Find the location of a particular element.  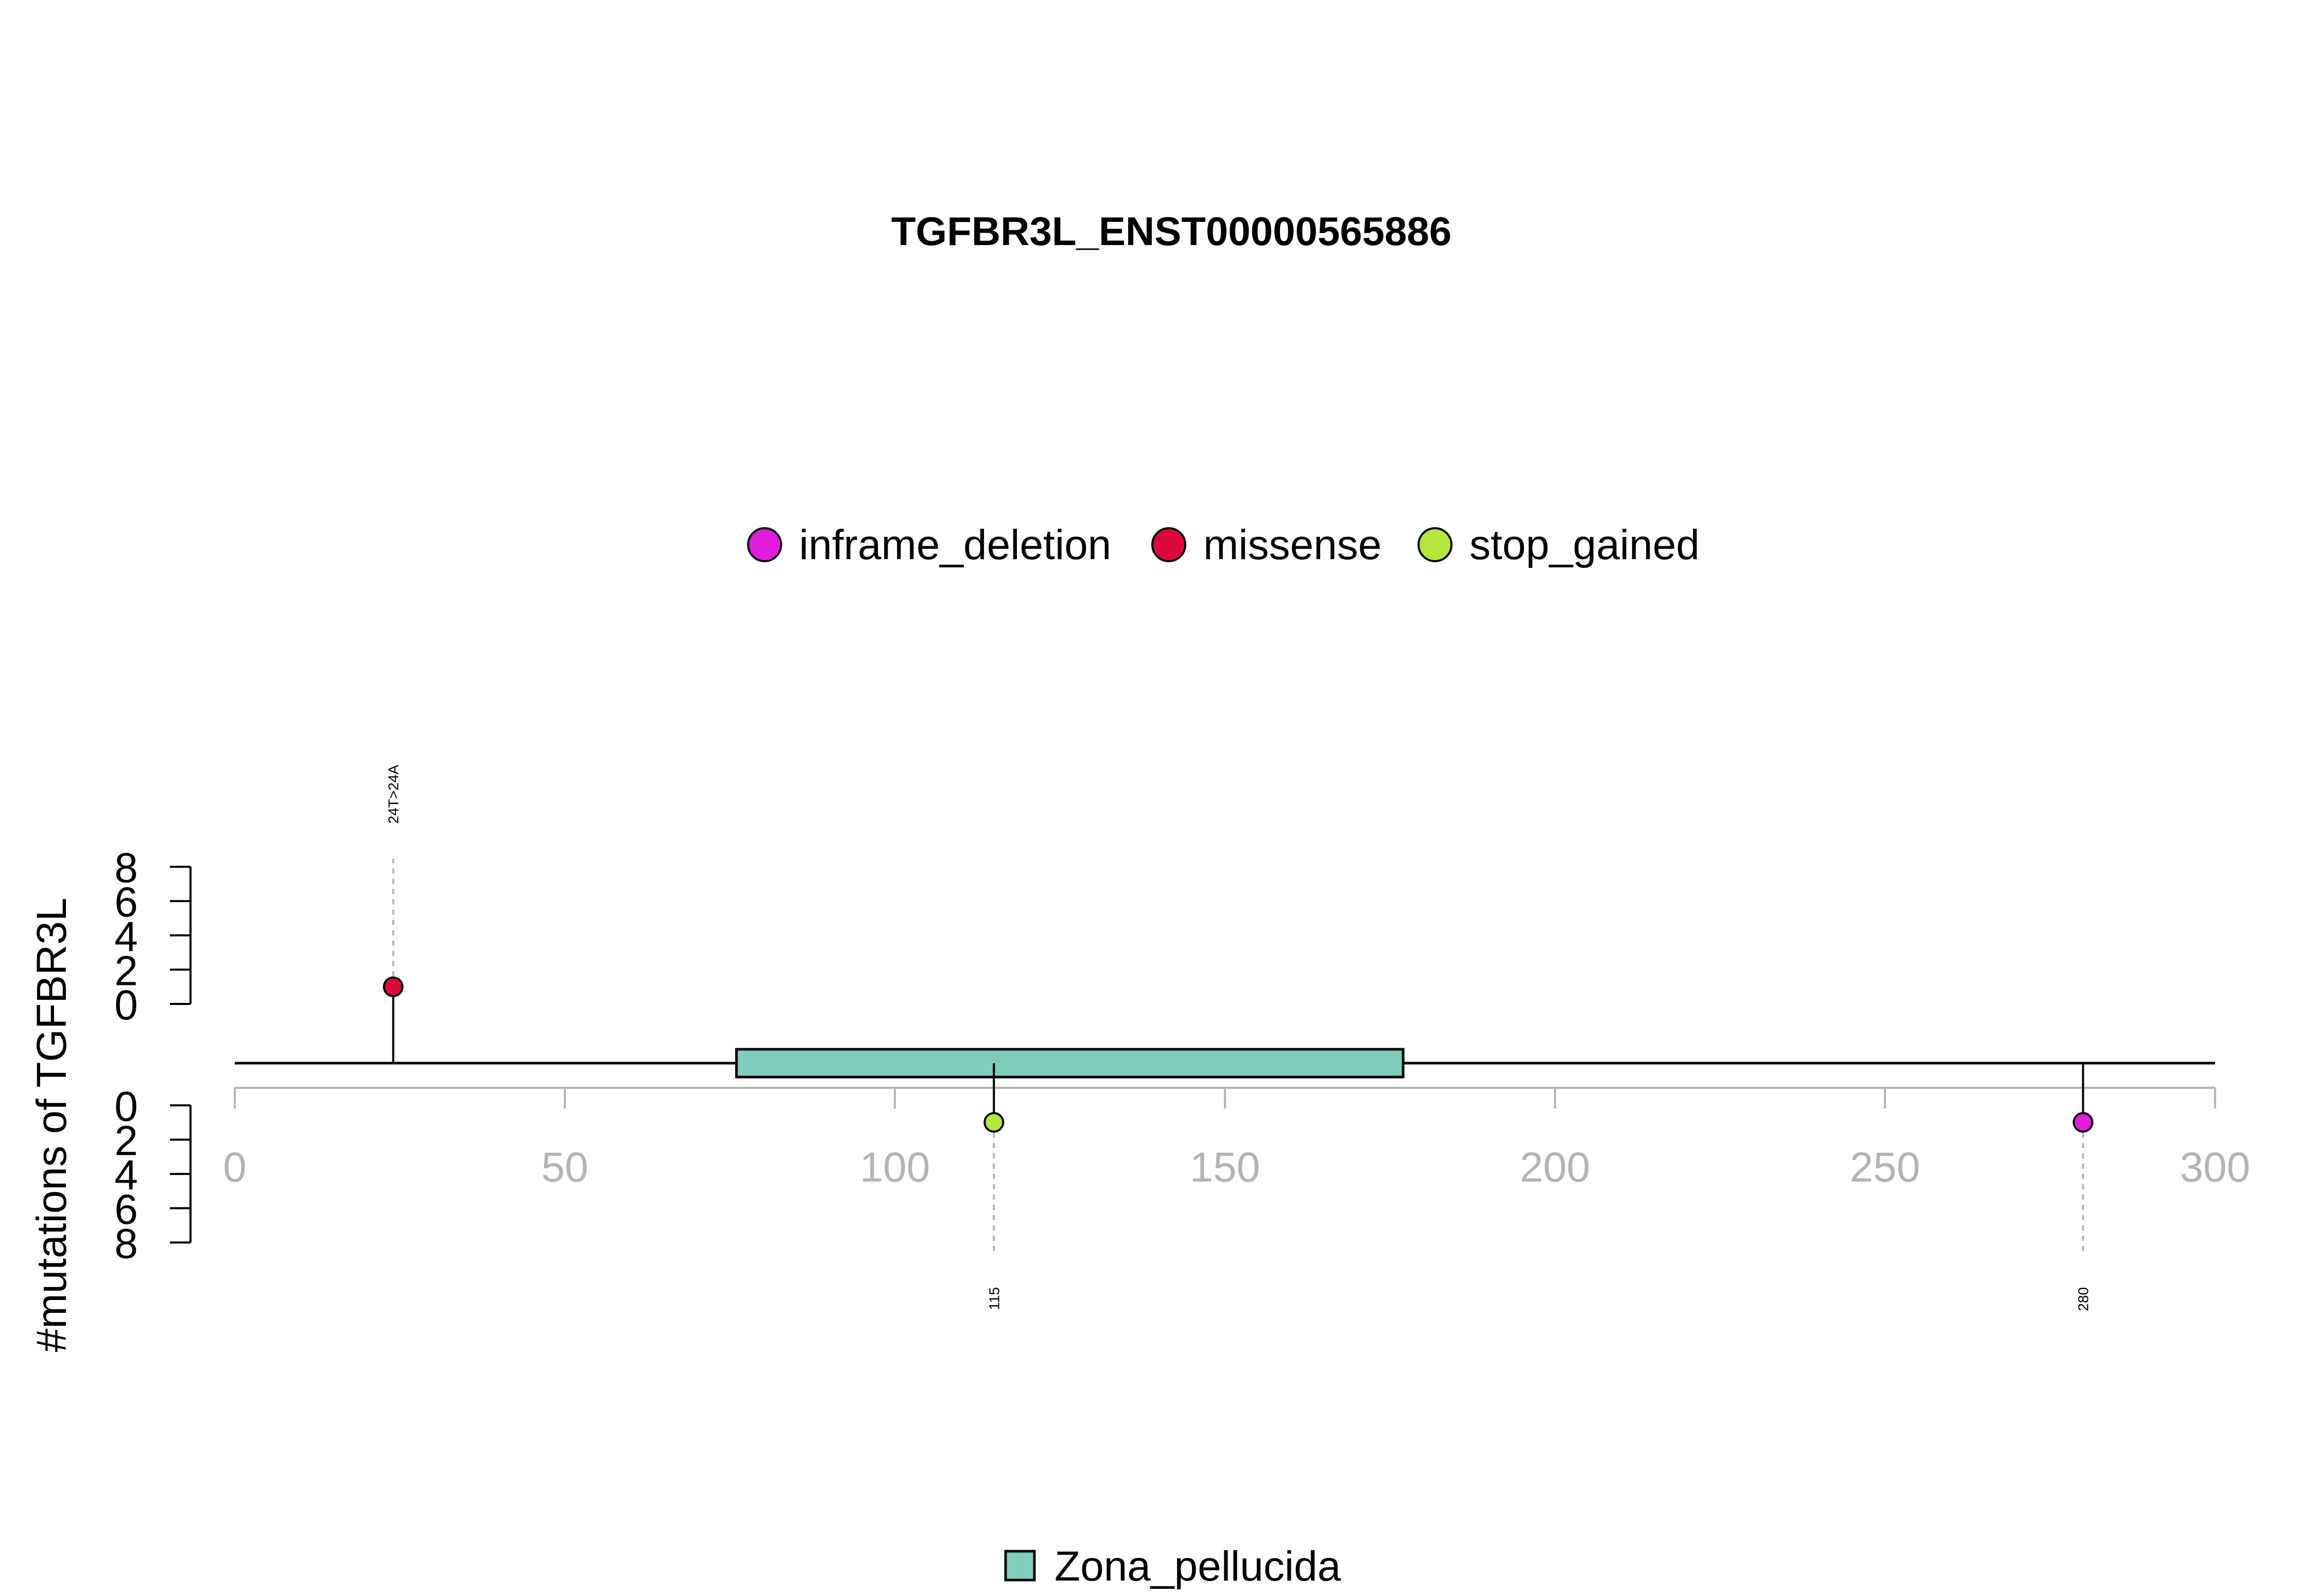

mutation-stop_gained: 115 is located at coordinates (994, 1186).